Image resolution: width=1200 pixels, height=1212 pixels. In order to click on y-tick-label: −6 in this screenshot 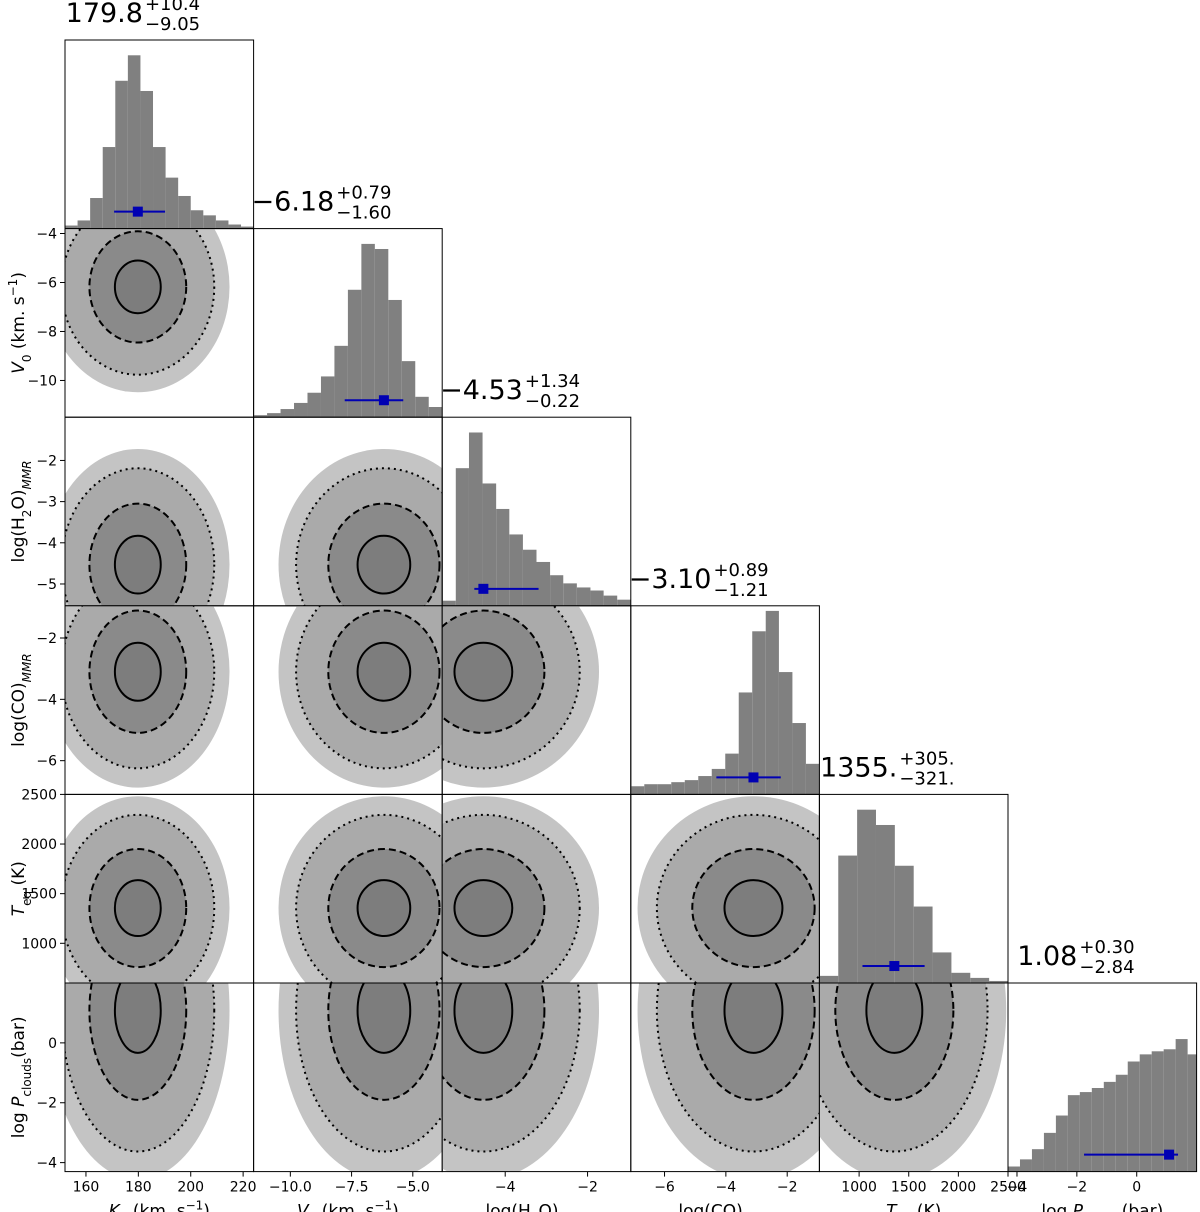, I will do `click(46, 283)`.